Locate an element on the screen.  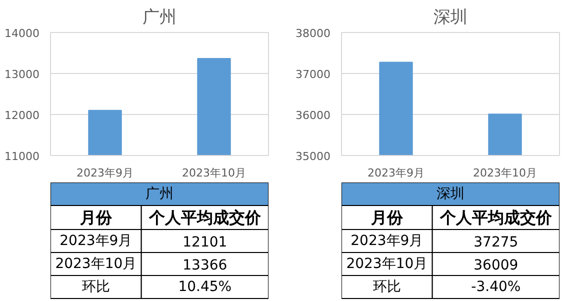
y-tick-label: 35000 is located at coordinates (313, 156).